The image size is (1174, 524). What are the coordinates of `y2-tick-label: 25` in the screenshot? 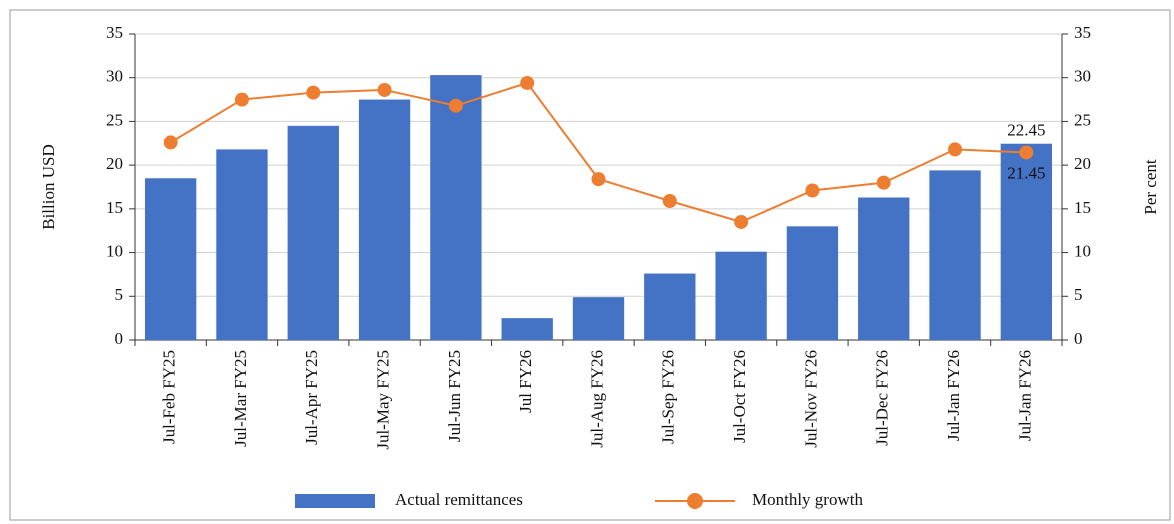 It's located at (1082, 119).